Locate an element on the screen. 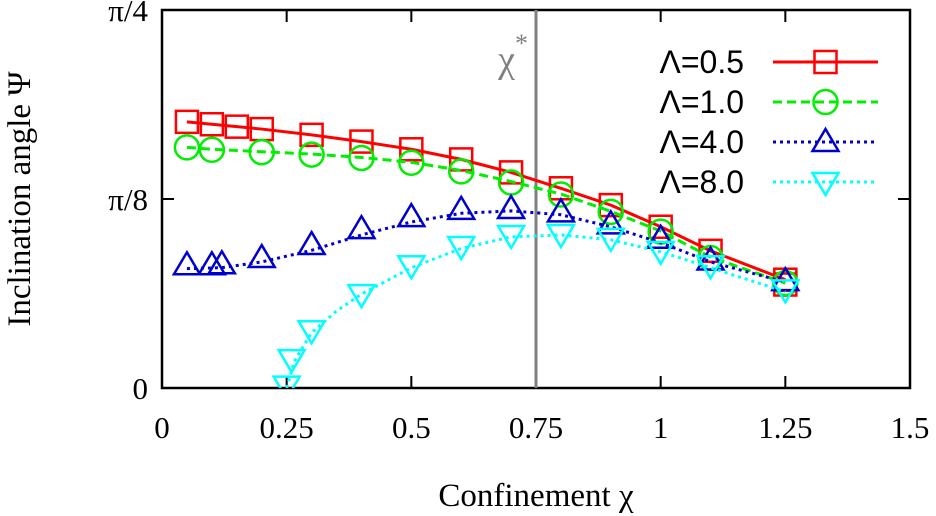 This screenshot has width=936, height=516. critical-confinement-label: χ* is located at coordinates (512, 55).